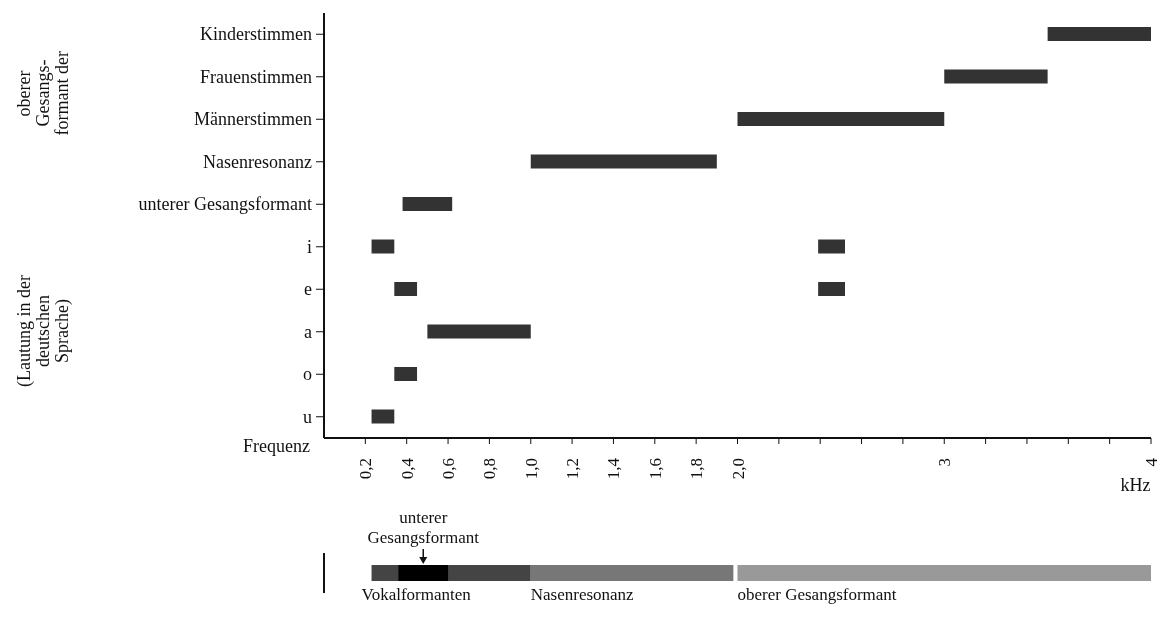 The height and width of the screenshot is (640, 1173). I want to click on series-label: Vokalformanten, so click(416, 594).